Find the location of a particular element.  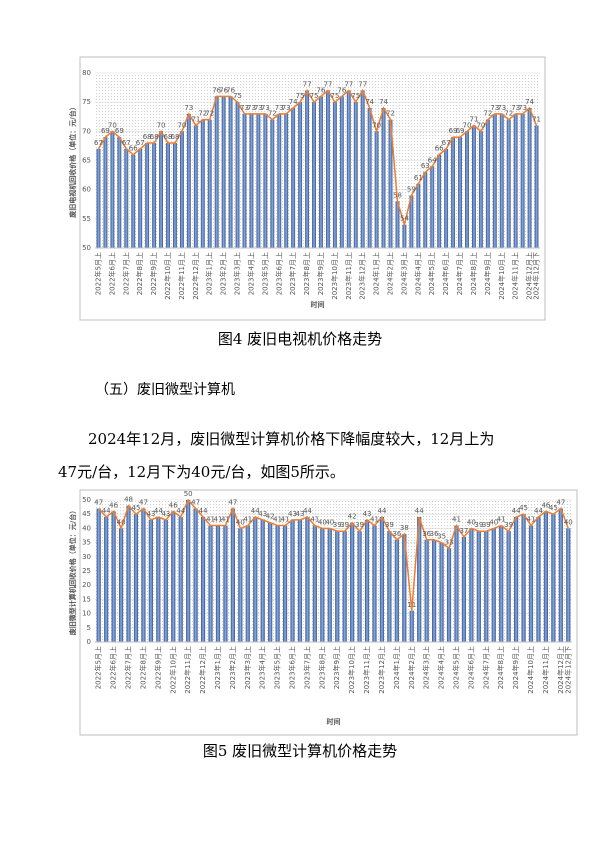

data-label: 76 is located at coordinates (230, 90).